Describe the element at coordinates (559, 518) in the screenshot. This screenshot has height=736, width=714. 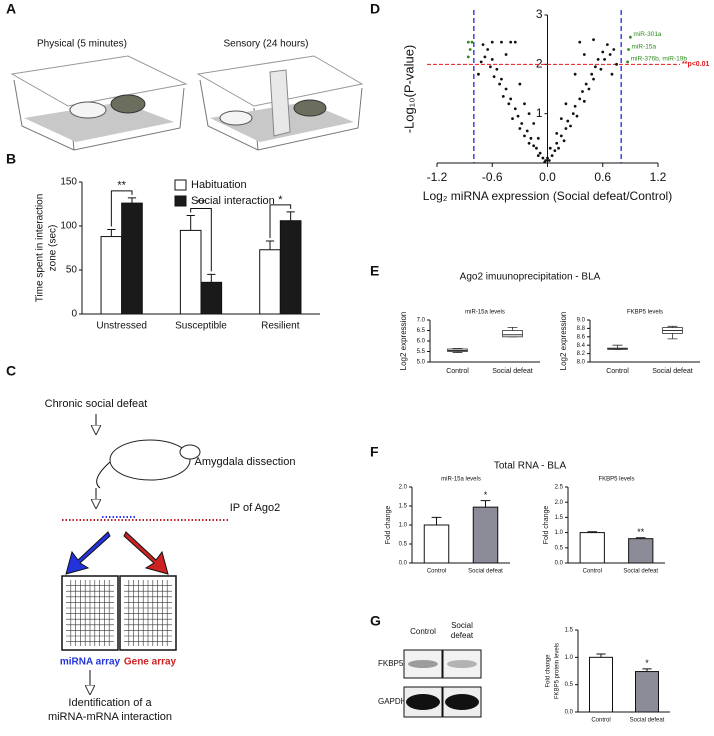
I see `y-tick-label: 1.5` at that location.